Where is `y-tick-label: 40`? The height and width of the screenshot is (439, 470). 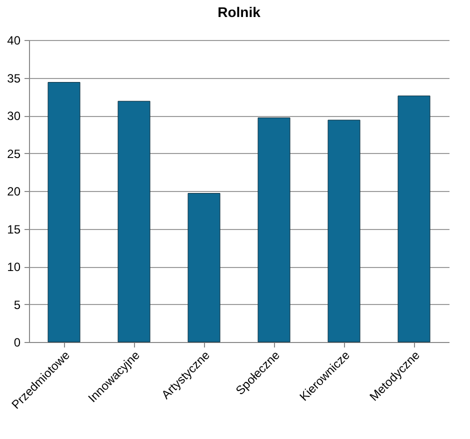
y-tick-label: 40 is located at coordinates (14, 41).